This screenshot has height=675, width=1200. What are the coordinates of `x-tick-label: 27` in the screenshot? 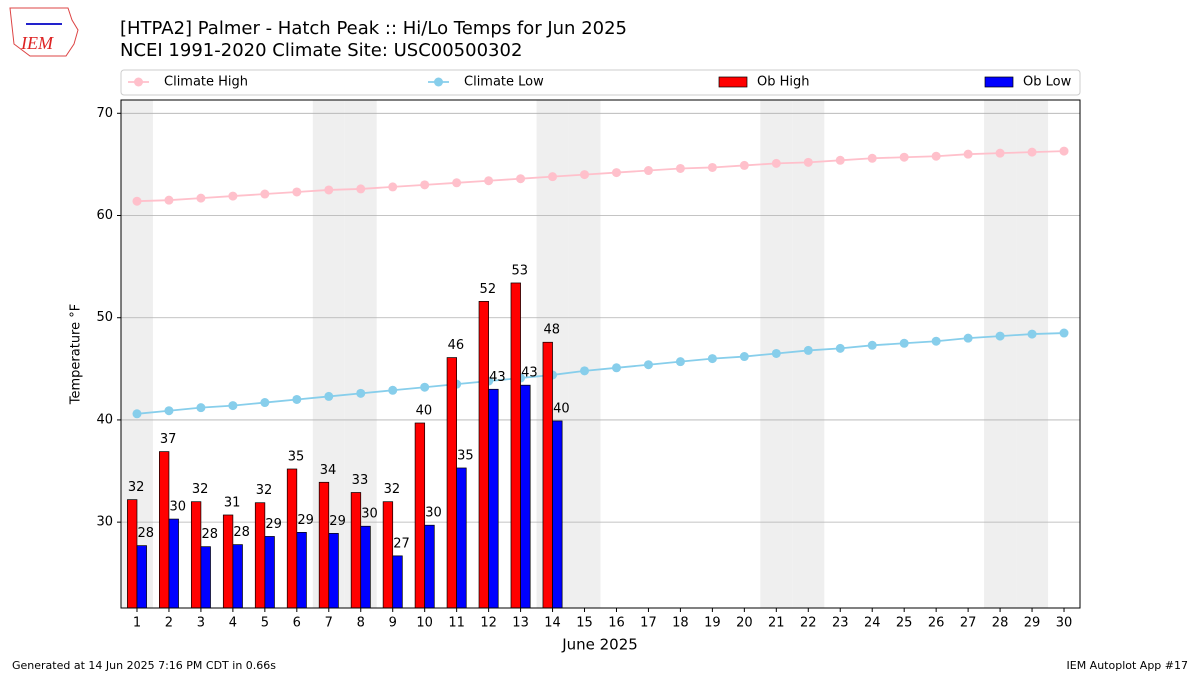 It's located at (968, 623).